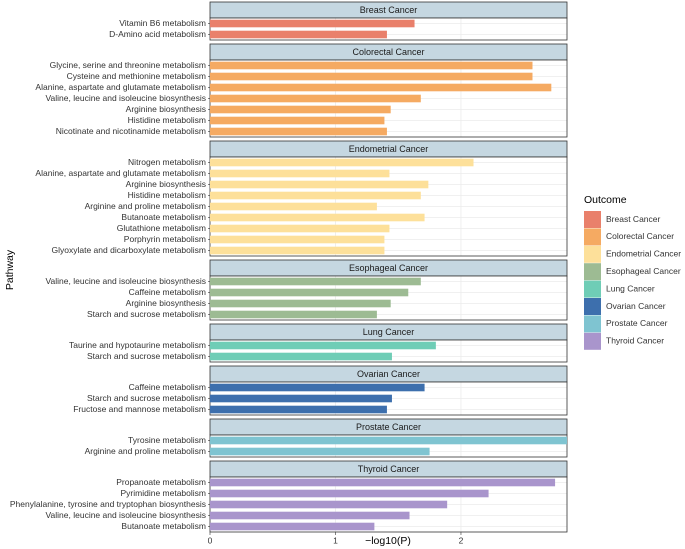  Describe the element at coordinates (388, 52) in the screenshot. I see `strip-label: Colorectal Cancer` at that location.